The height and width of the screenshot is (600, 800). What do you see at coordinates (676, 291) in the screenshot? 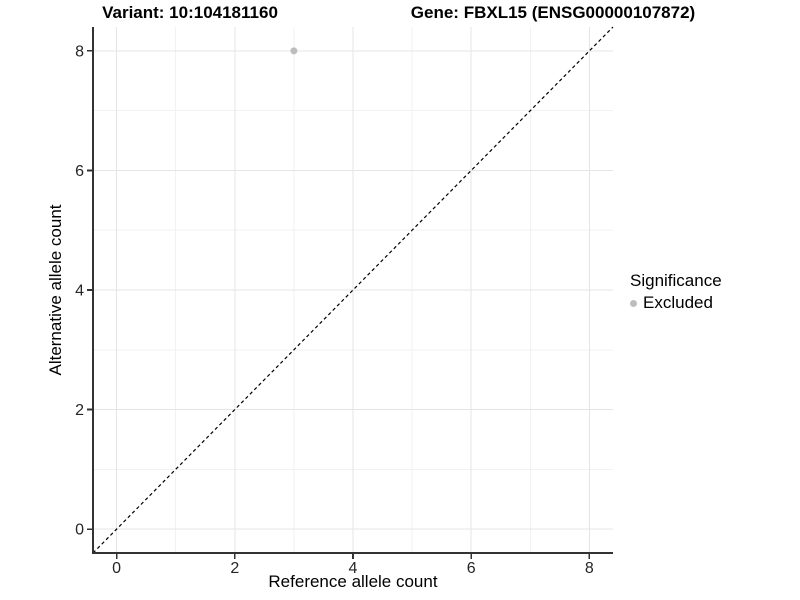
I see `legend: Significance Excluded` at bounding box center [676, 291].